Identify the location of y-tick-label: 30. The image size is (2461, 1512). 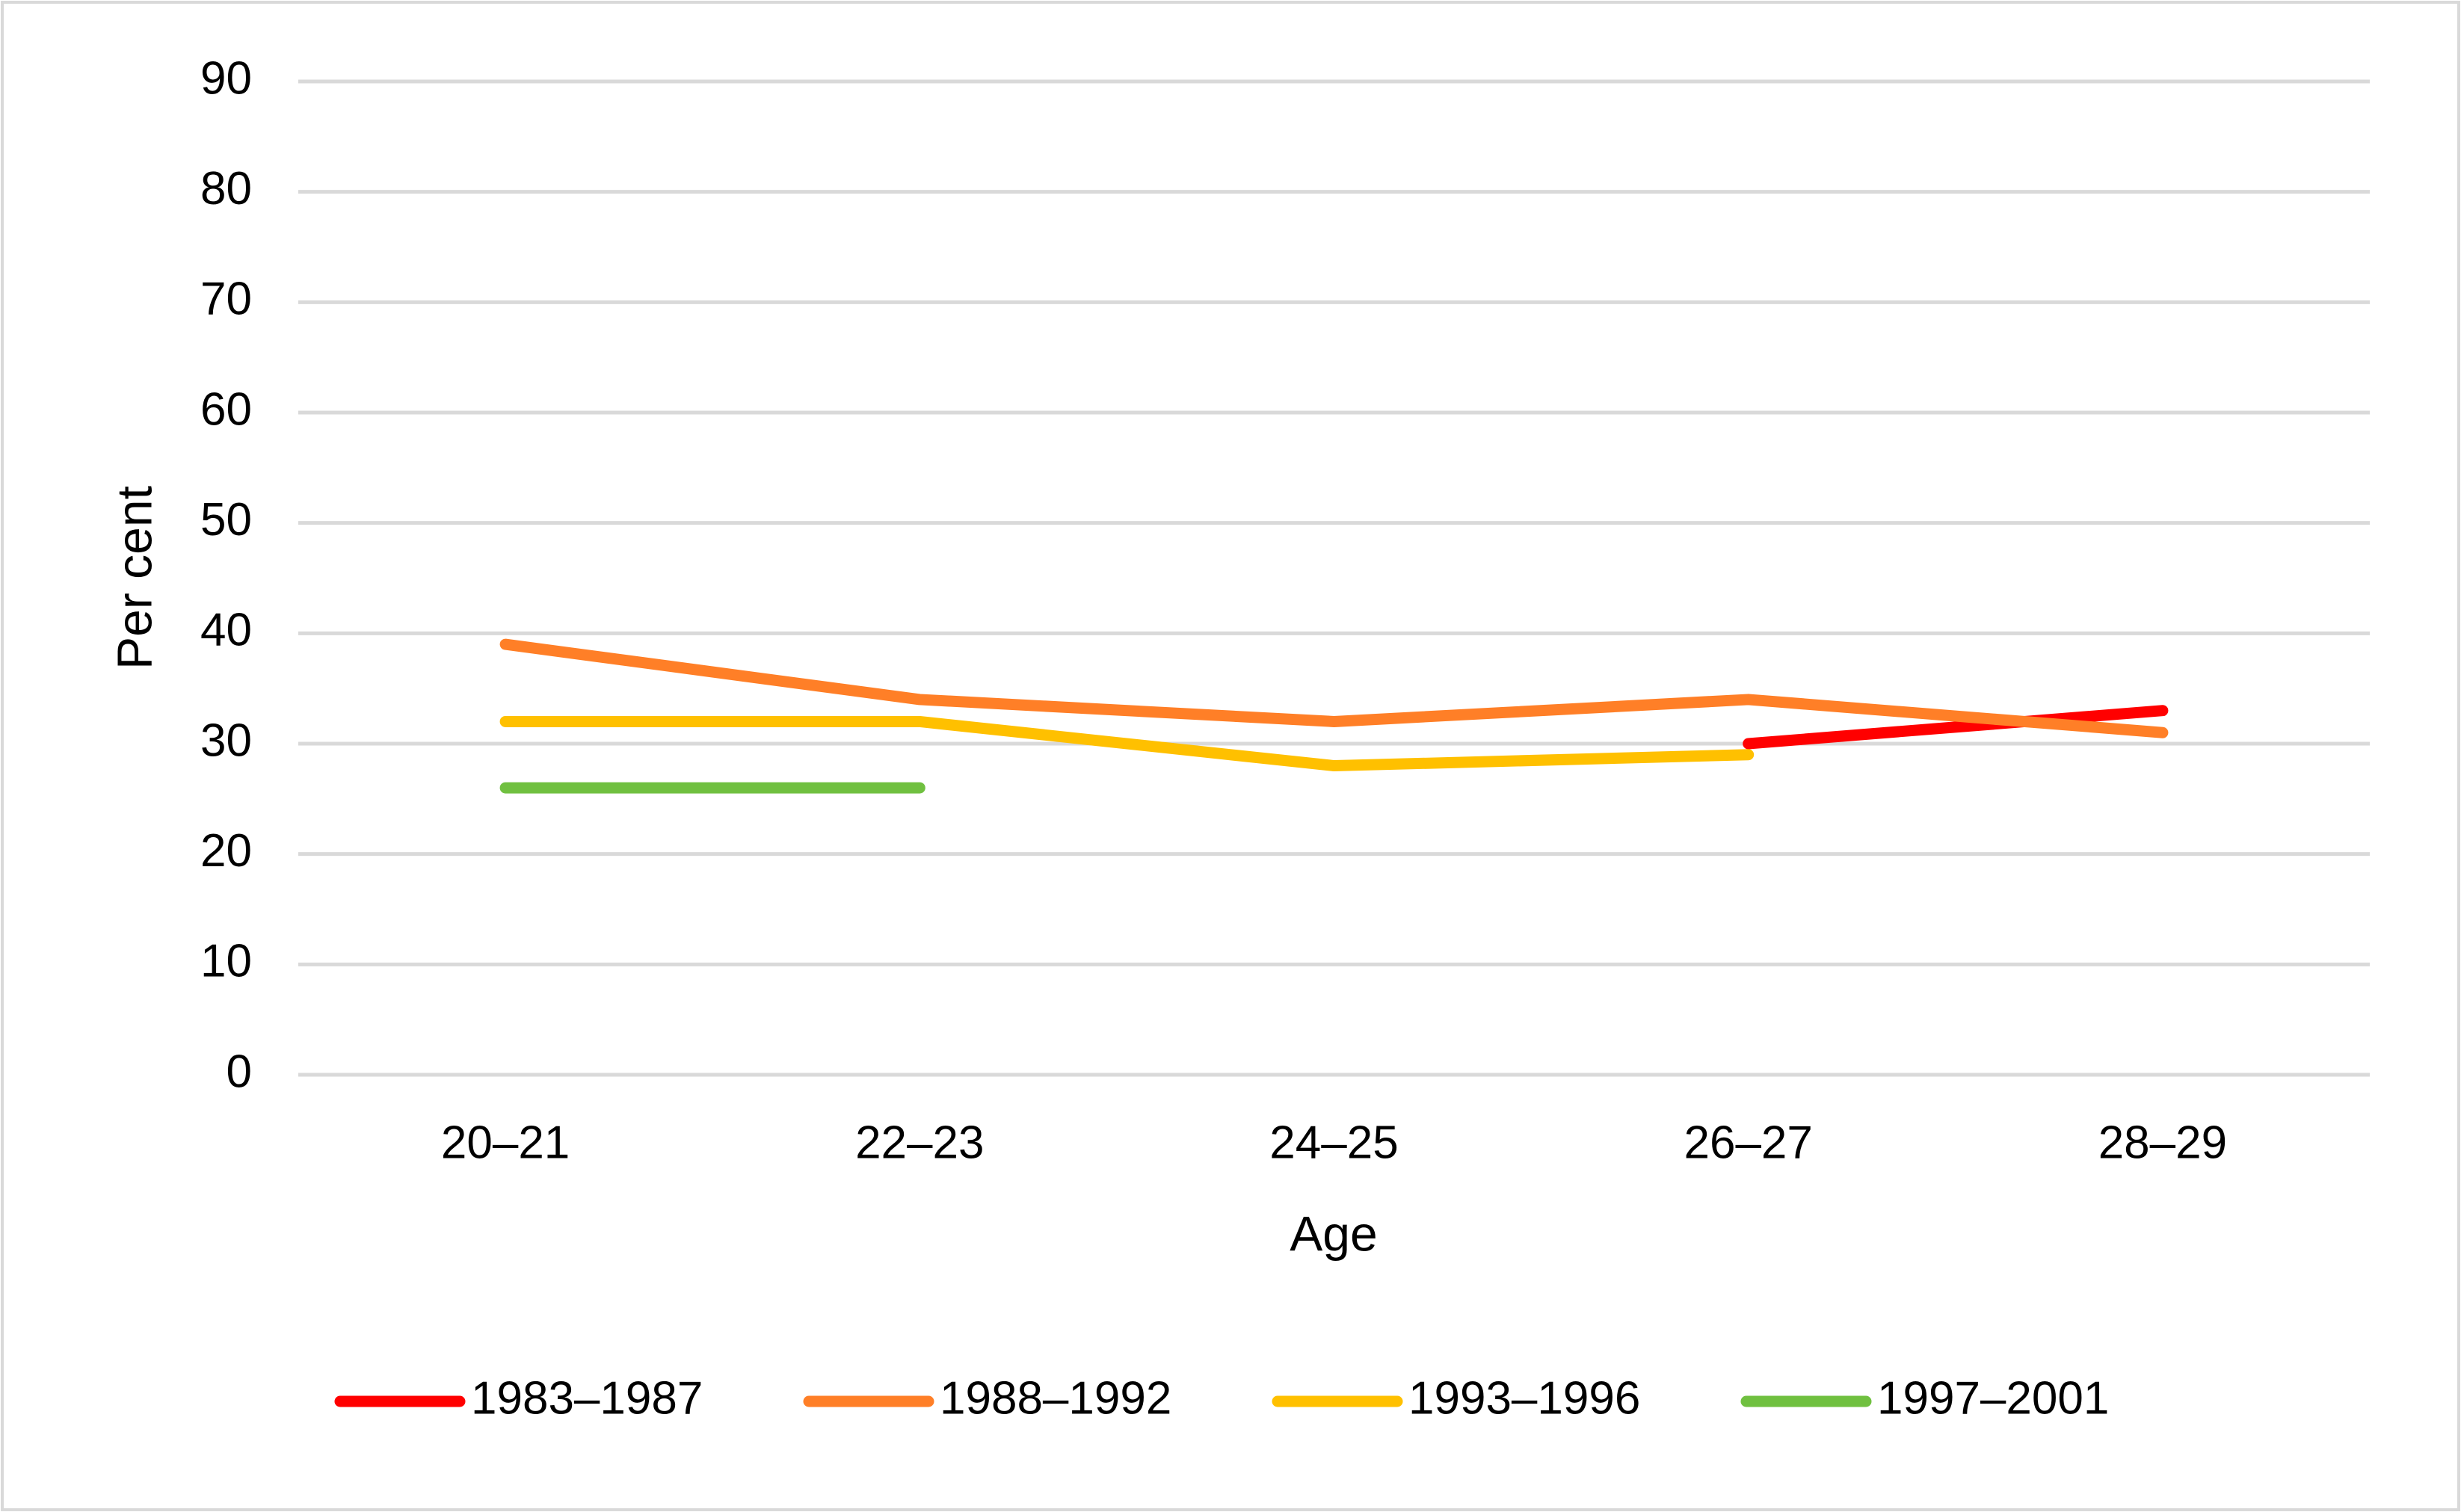
(226, 741).